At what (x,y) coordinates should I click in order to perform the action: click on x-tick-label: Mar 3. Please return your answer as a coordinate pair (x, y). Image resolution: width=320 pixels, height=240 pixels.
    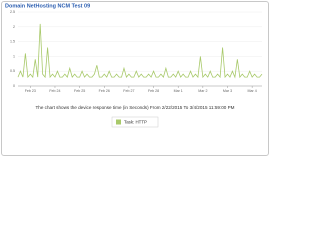
    Looking at the image, I should click on (227, 91).